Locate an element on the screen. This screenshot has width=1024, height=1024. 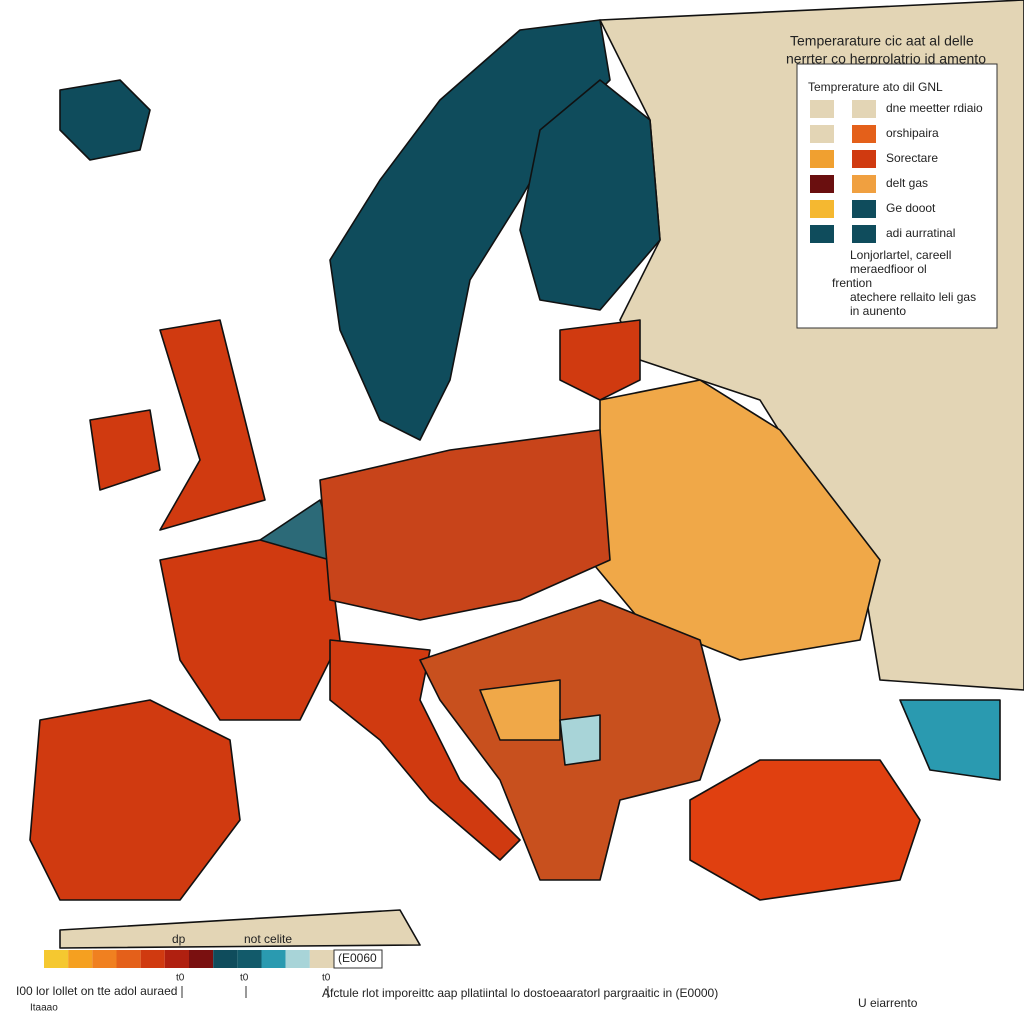
legend-note: frention is located at coordinates (852, 283).